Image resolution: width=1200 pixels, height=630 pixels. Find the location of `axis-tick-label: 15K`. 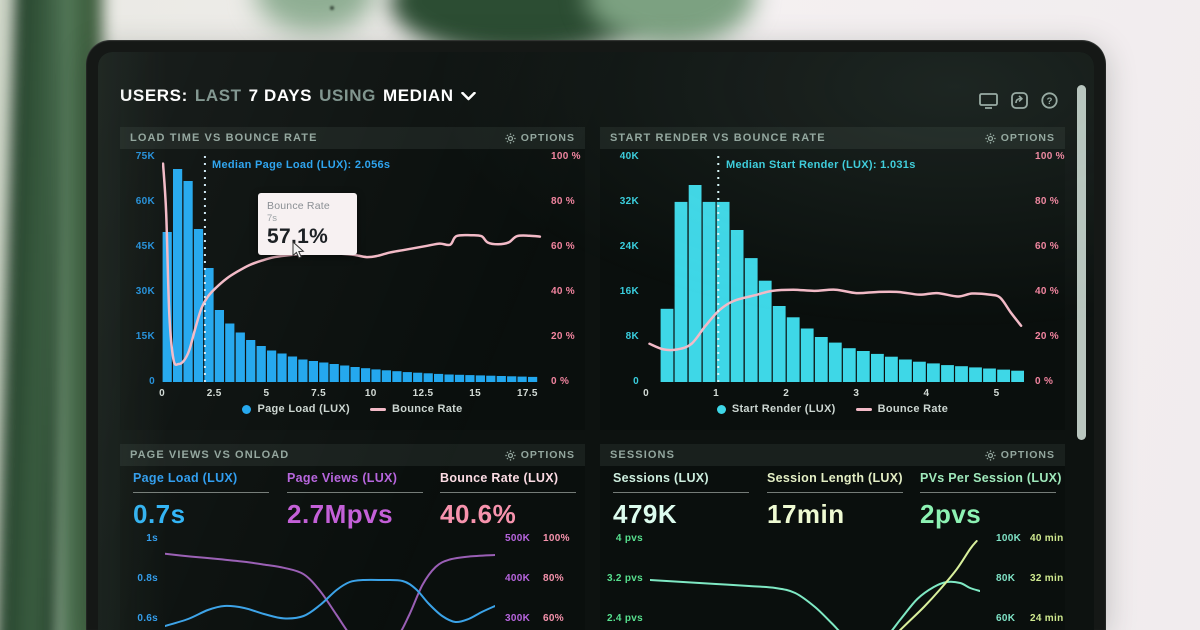

axis-tick-label: 15K is located at coordinates (145, 336).